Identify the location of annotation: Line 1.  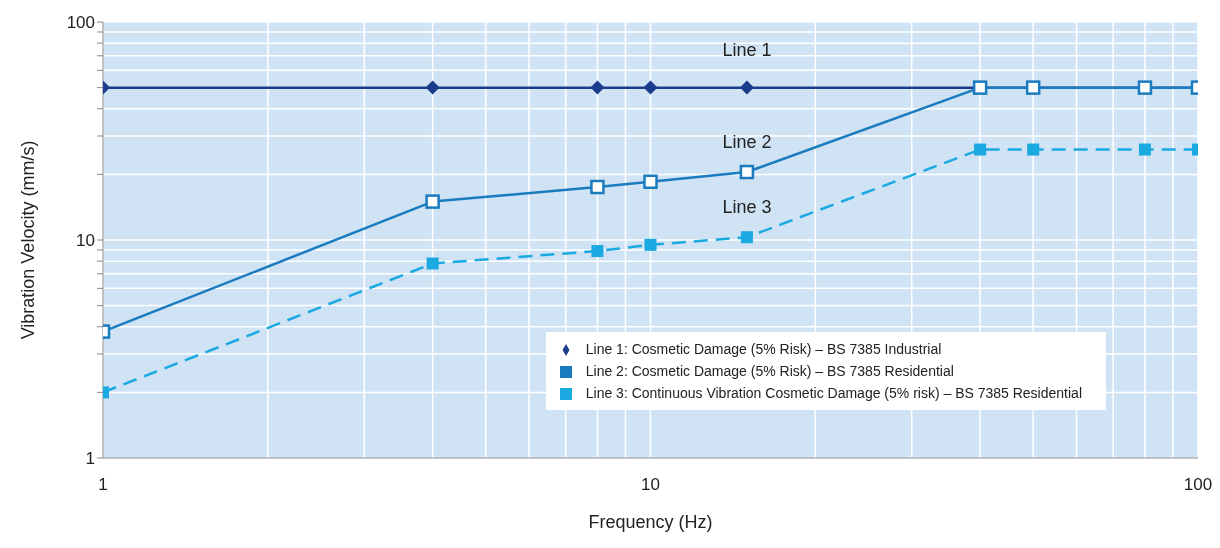
(747, 49).